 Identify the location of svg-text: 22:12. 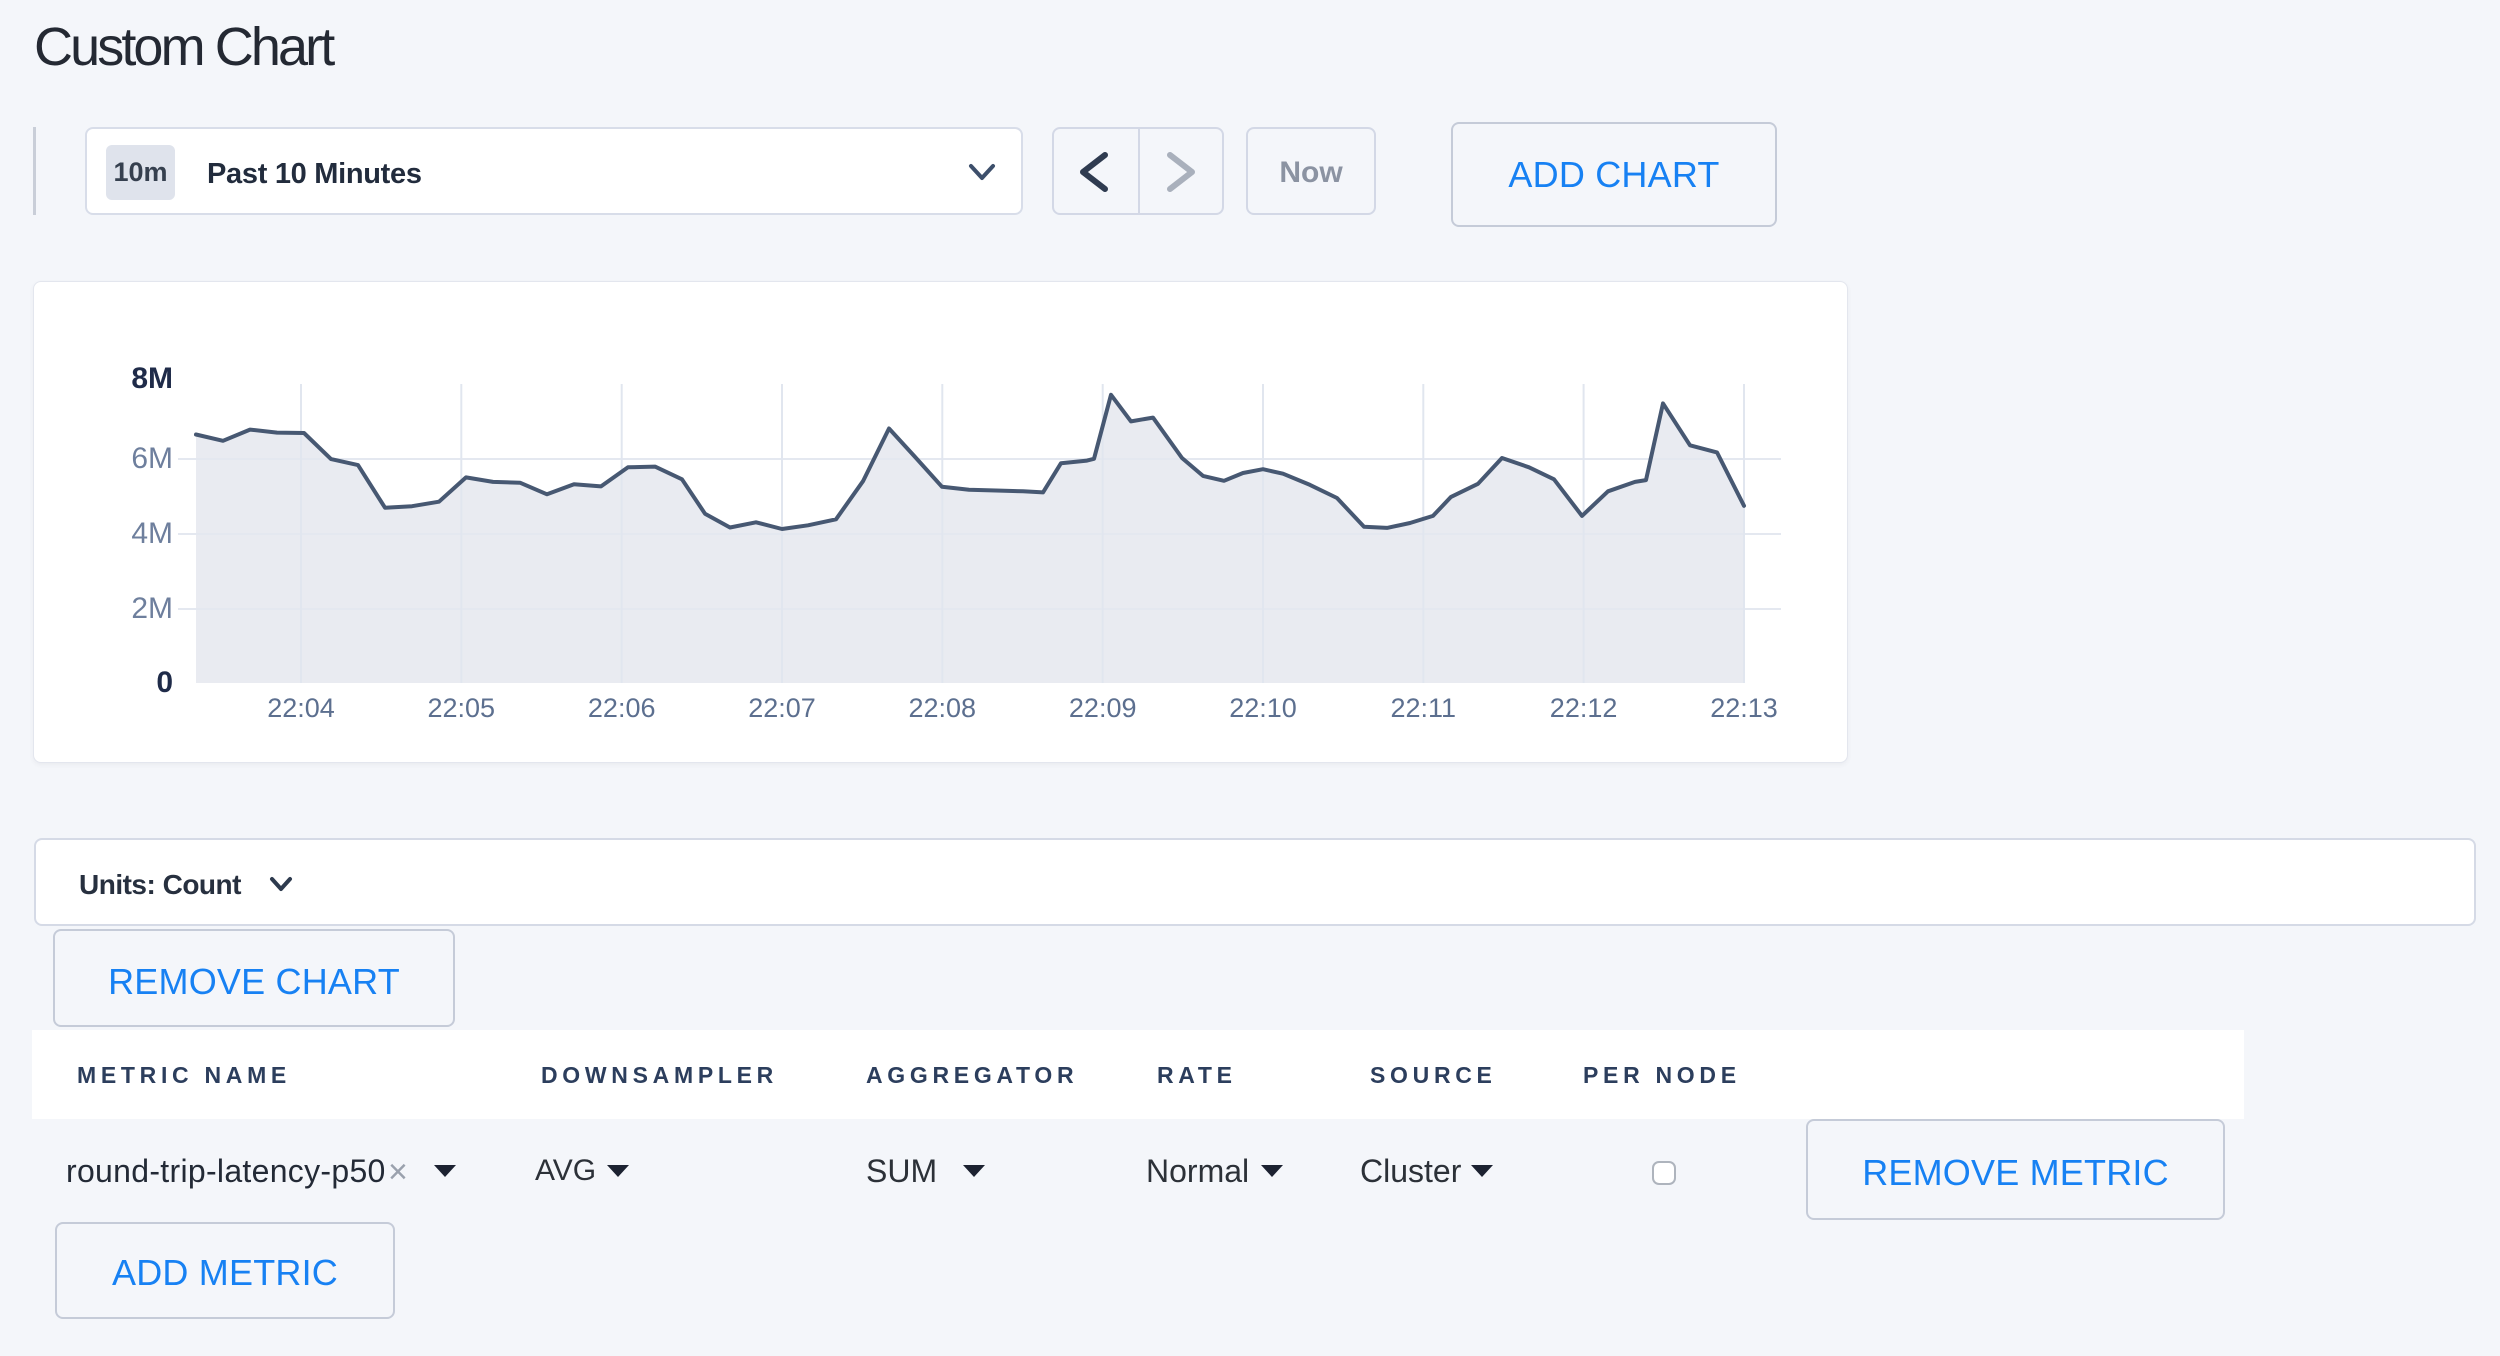
(1584, 708).